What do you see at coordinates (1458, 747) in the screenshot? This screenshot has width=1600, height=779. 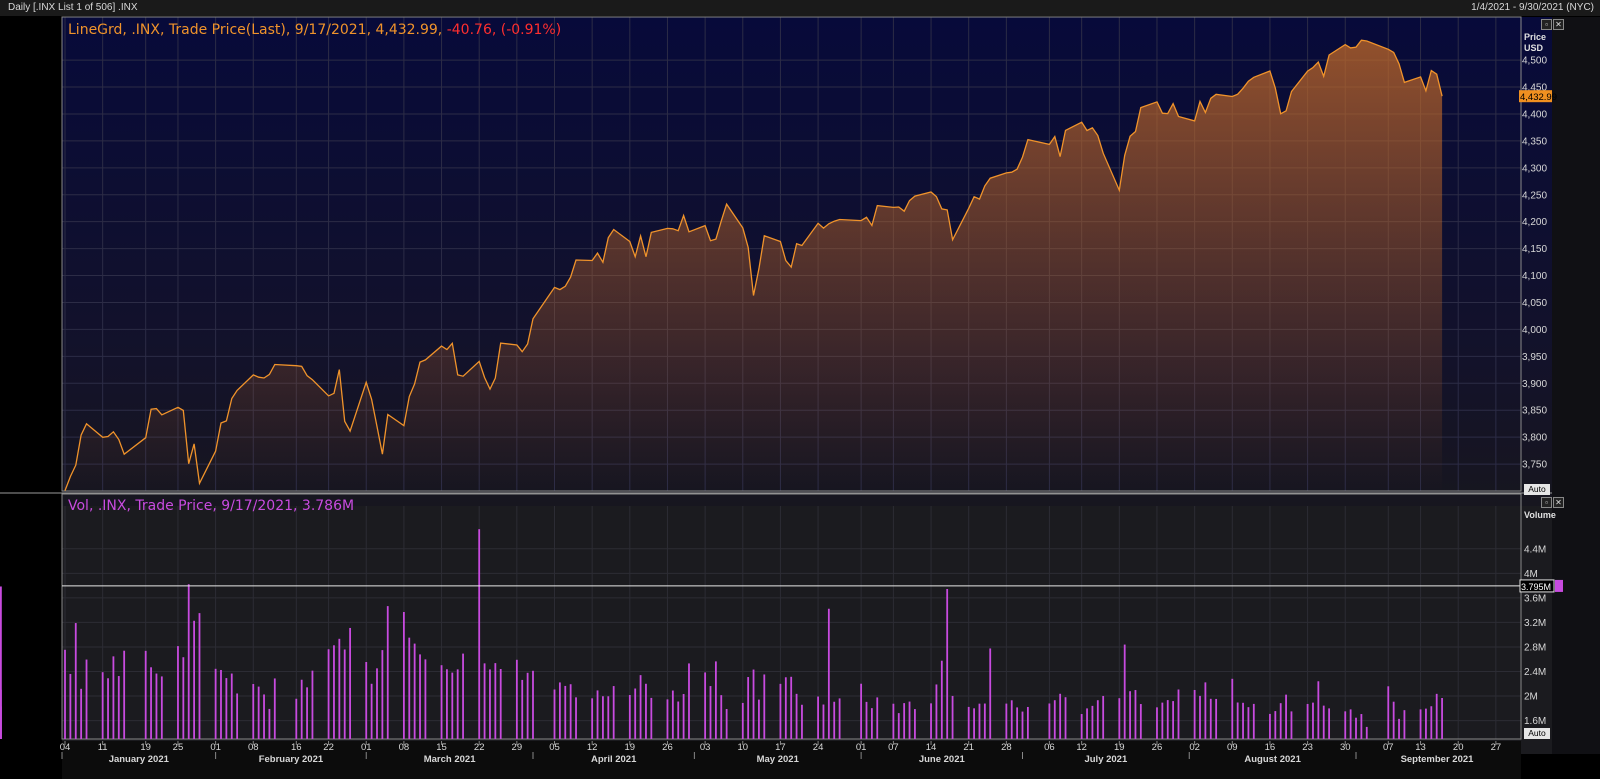 I see `x-day-label: 20` at bounding box center [1458, 747].